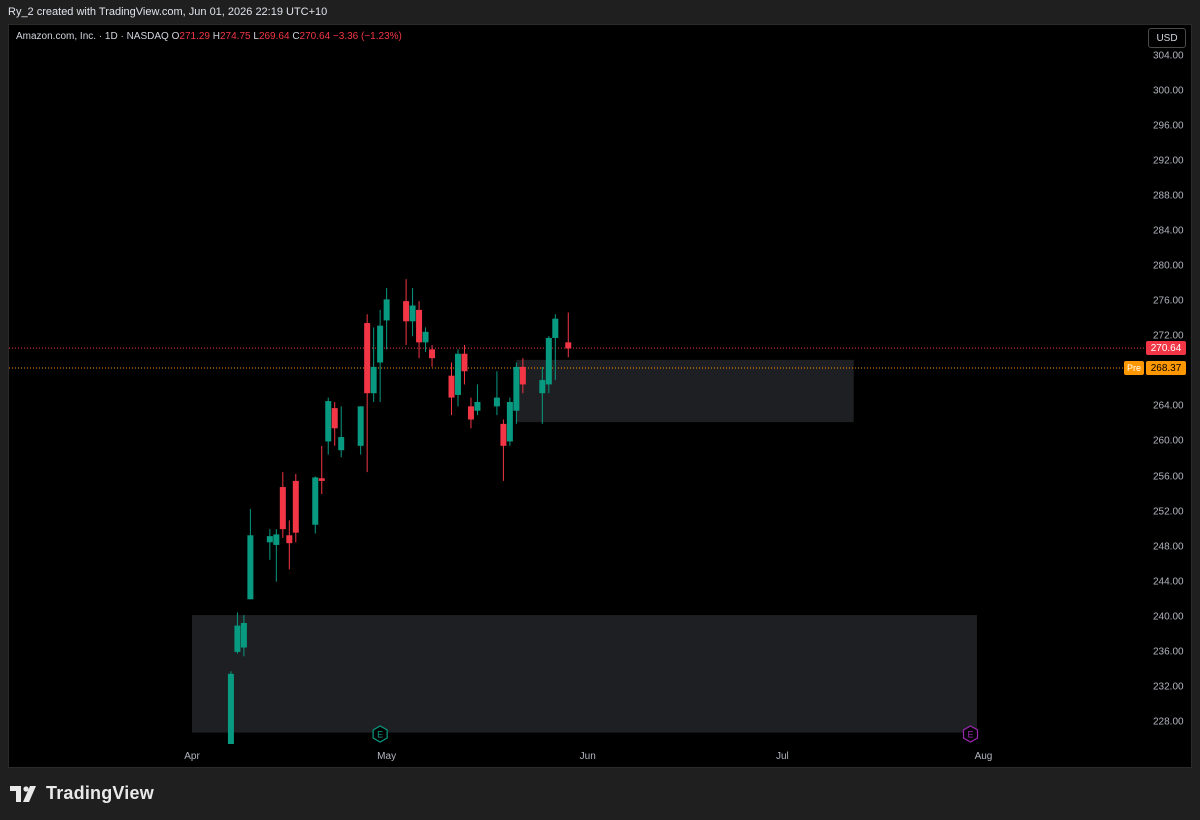 Image resolution: width=1200 pixels, height=820 pixels. What do you see at coordinates (1168, 161) in the screenshot?
I see `price-tick-label: 292.00` at bounding box center [1168, 161].